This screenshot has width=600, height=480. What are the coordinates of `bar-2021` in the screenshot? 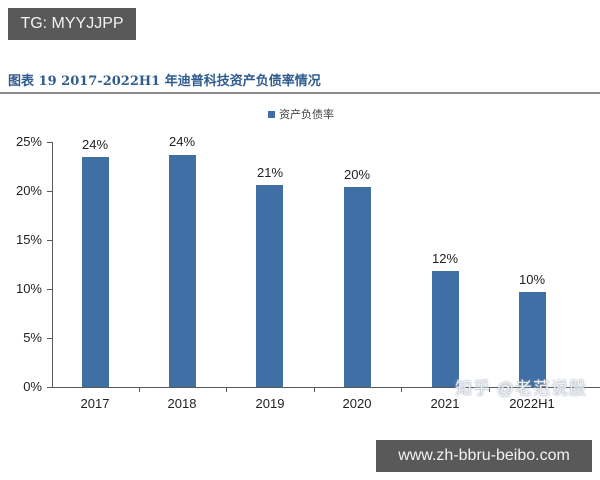 It's located at (445, 329).